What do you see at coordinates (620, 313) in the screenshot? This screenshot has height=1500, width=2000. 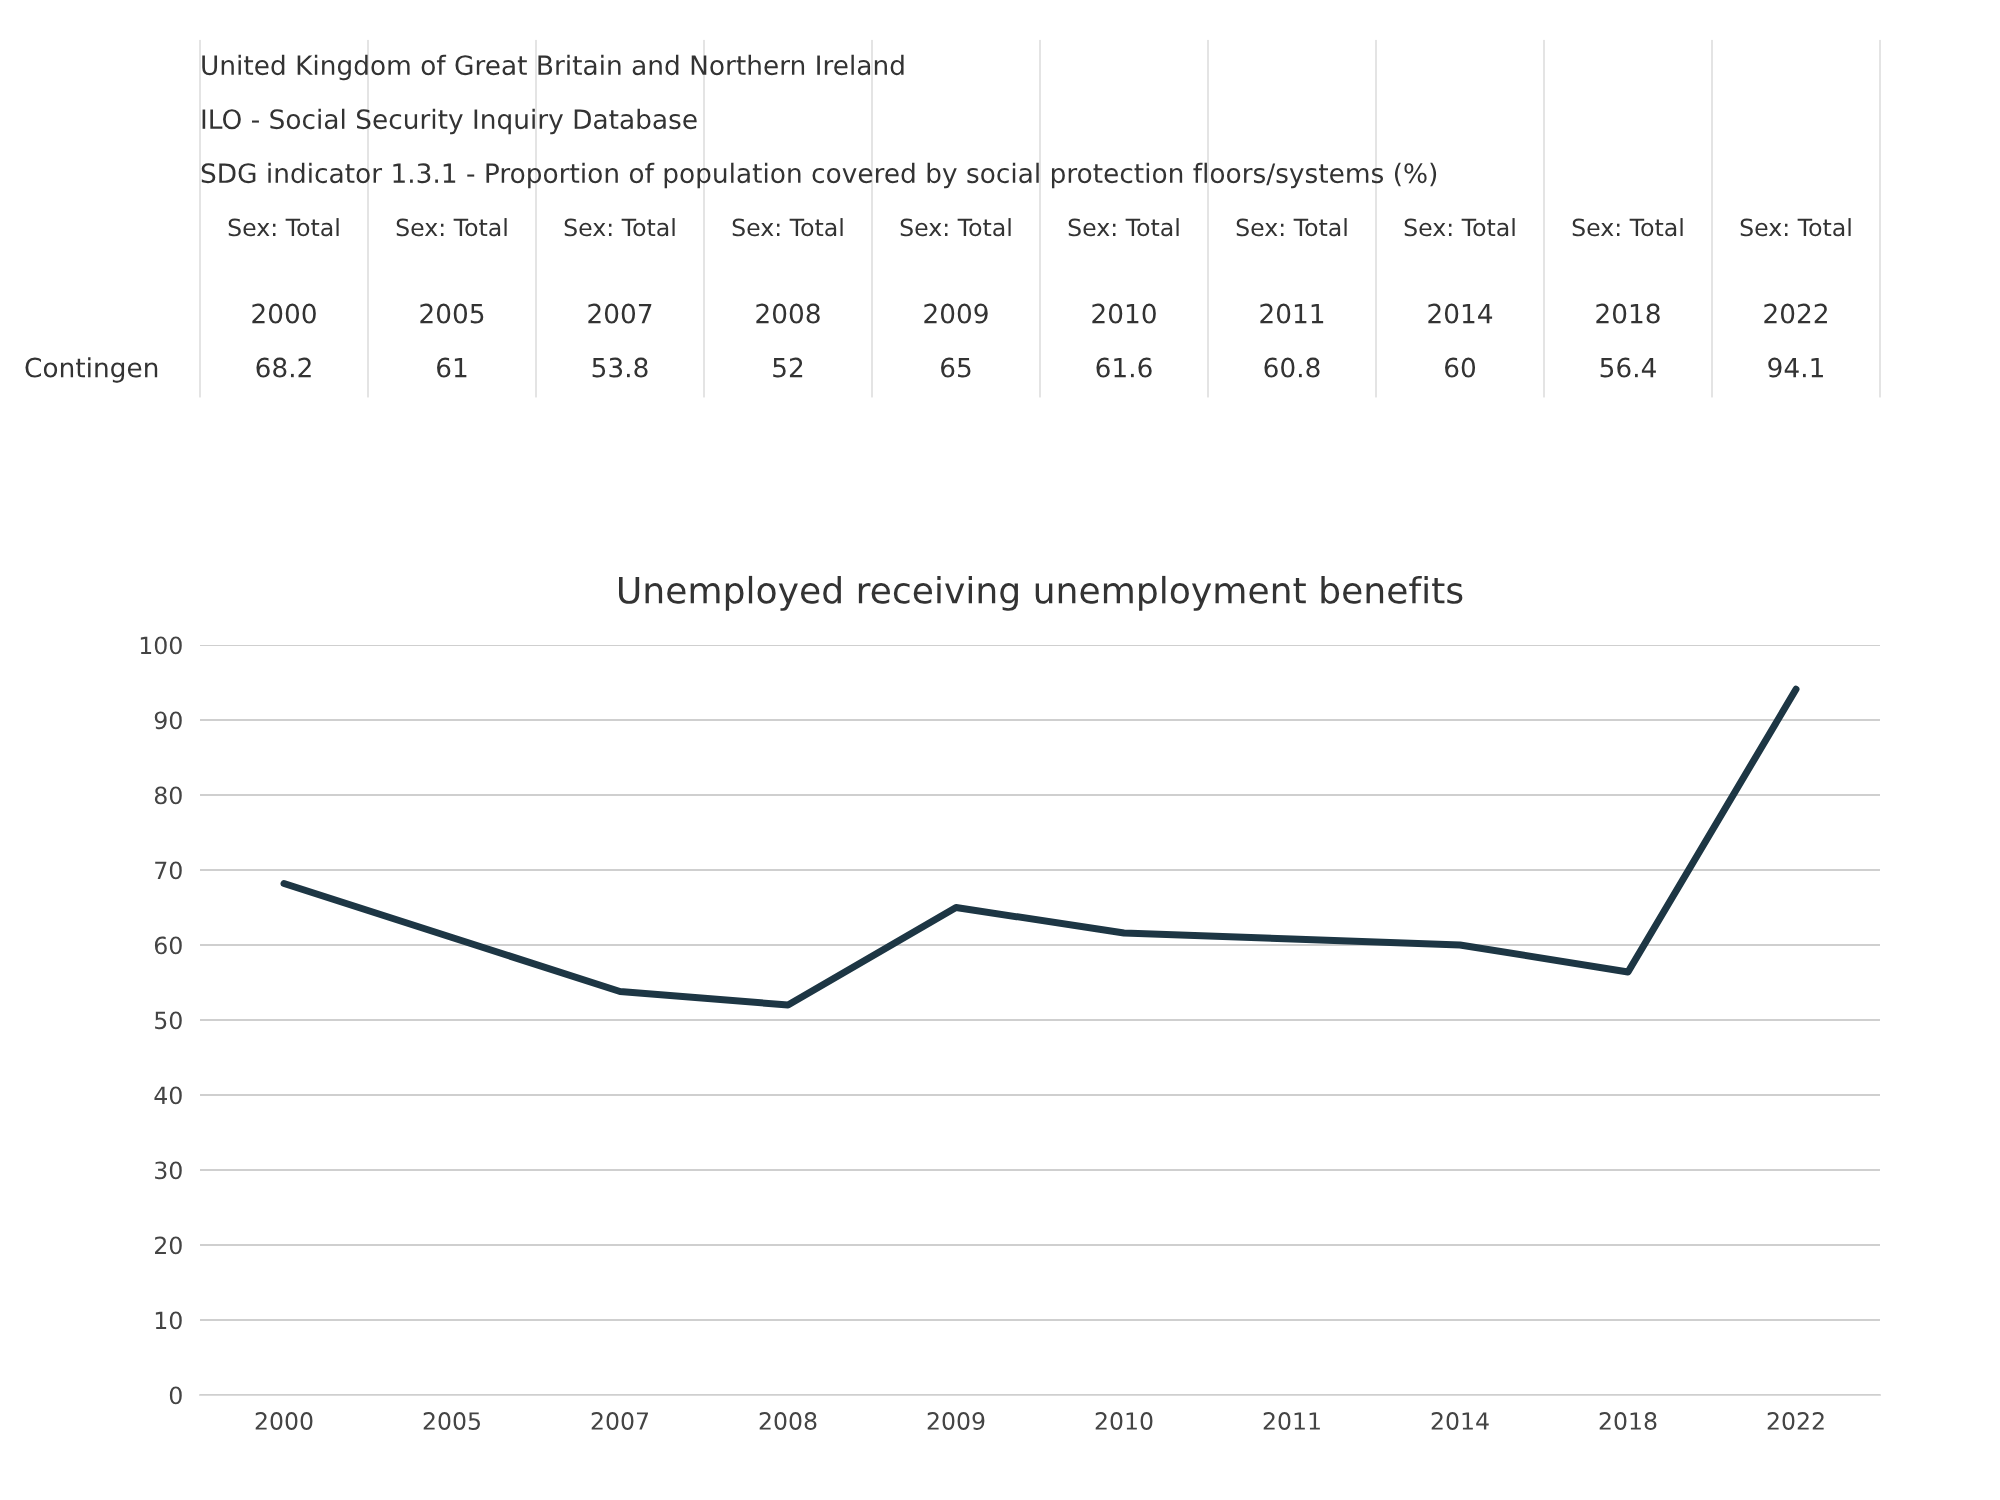 I see `category-label: 2007` at bounding box center [620, 313].